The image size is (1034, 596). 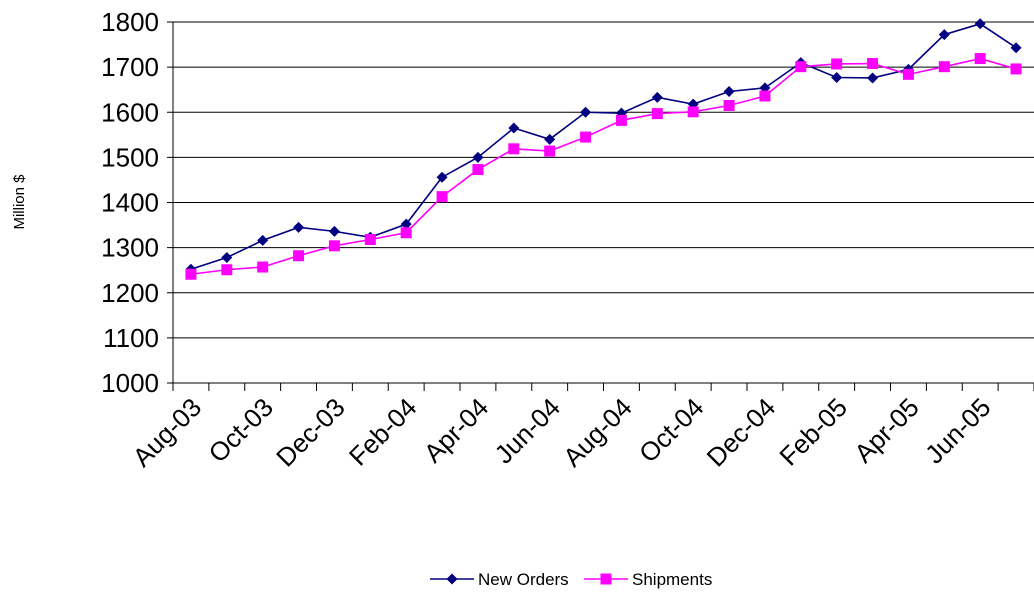 I want to click on y-tick-label: 1400, so click(x=130, y=203).